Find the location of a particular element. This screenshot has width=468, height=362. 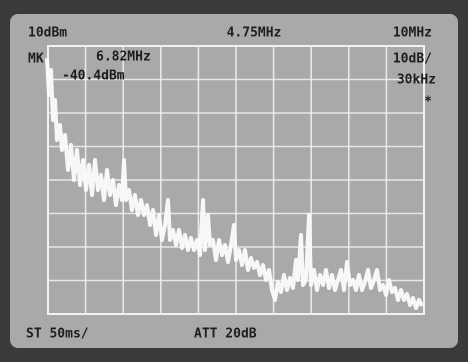

marker-level: -40.4dBm is located at coordinates (93, 76).